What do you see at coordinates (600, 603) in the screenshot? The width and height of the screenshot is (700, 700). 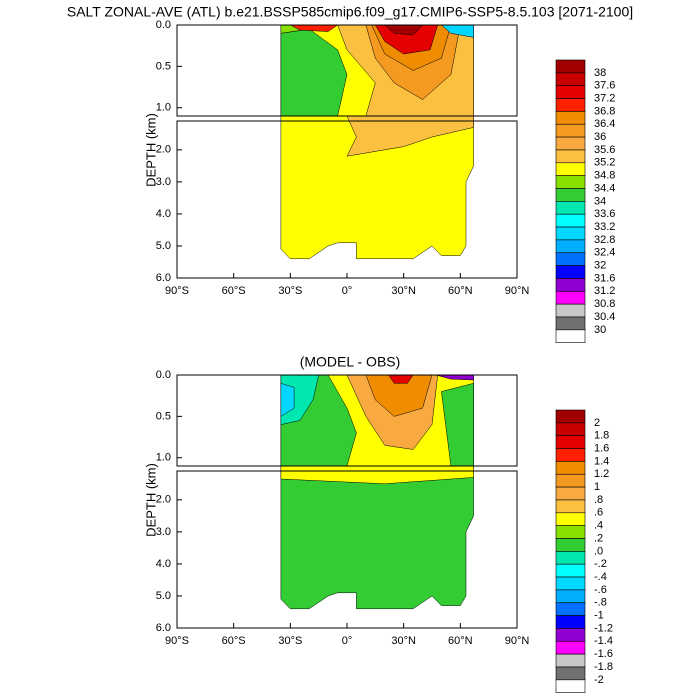 I see `colorbar-label: -.8` at bounding box center [600, 603].